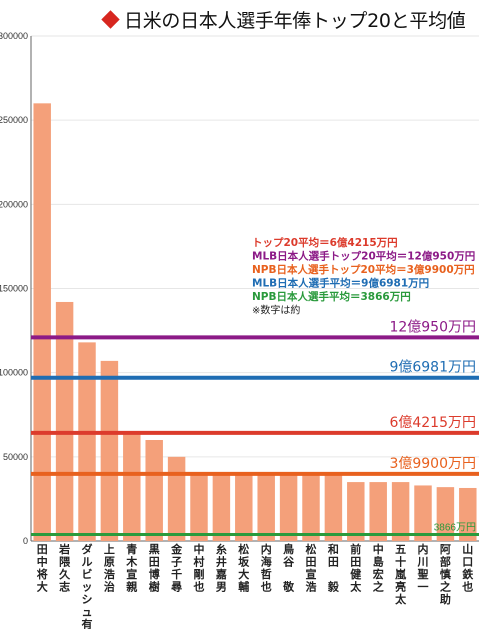  What do you see at coordinates (14, 204) in the screenshot?
I see `y-tick-label: 200000` at bounding box center [14, 204].